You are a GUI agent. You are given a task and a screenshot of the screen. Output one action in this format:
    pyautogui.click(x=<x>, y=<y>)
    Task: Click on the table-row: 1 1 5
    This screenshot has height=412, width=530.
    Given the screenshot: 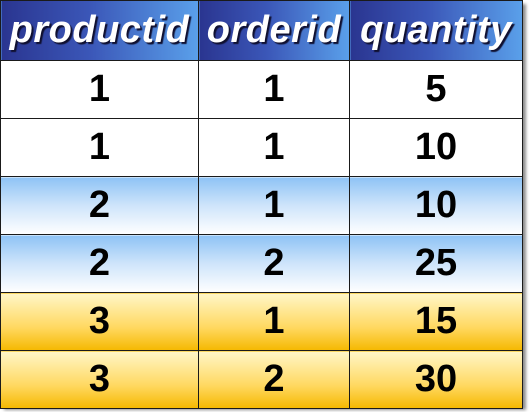 What is the action you would take?
    pyautogui.click(x=261, y=89)
    